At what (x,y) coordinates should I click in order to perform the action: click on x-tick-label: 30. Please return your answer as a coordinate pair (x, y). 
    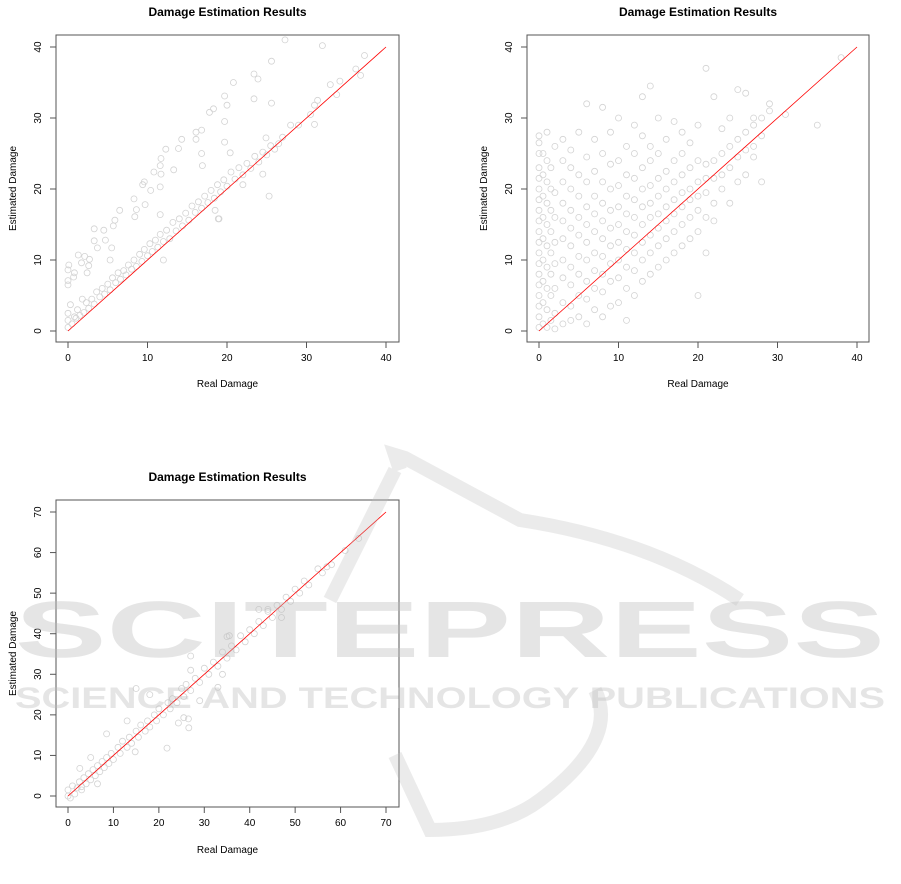
    Looking at the image, I should click on (778, 358).